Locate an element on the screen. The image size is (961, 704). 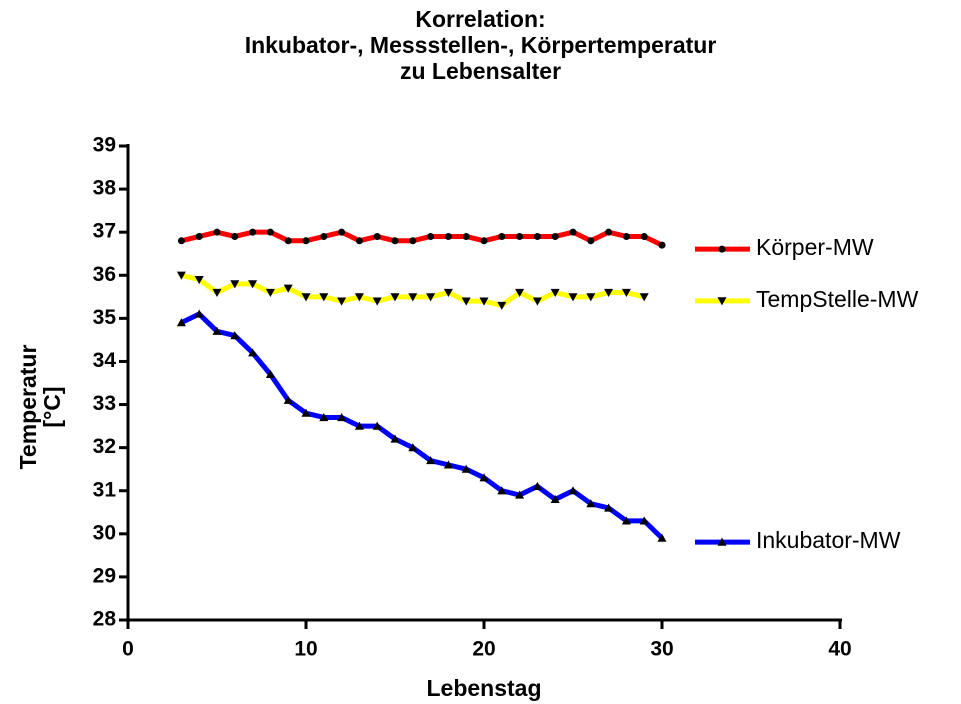
legend-label: TempStelle-MW is located at coordinates (837, 299).